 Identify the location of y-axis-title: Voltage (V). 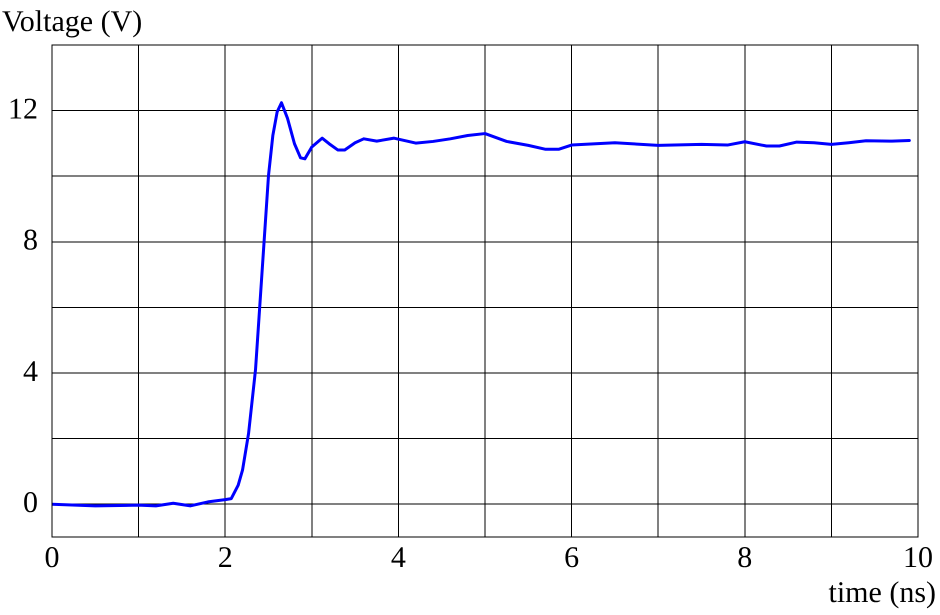
(72, 21).